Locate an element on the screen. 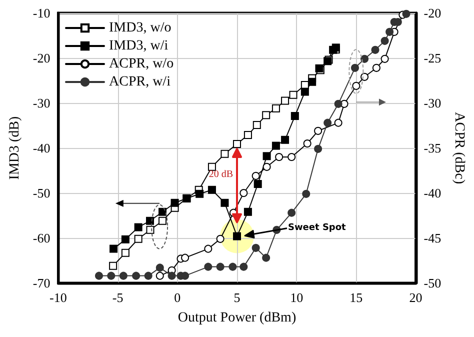 The width and height of the screenshot is (474, 337). y2-tick-label: -40 is located at coordinates (433, 193).